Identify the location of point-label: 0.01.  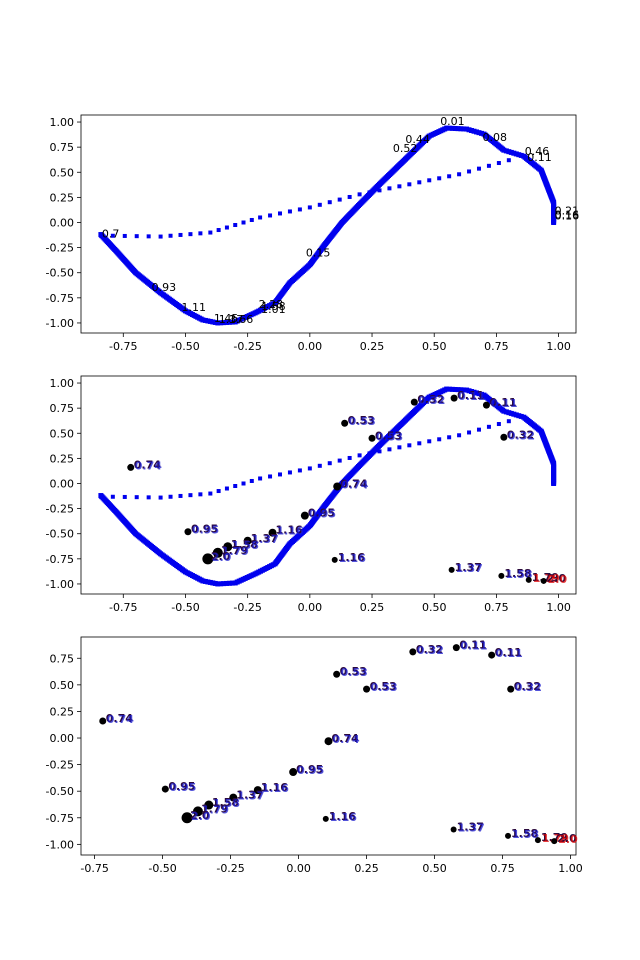
(452, 121).